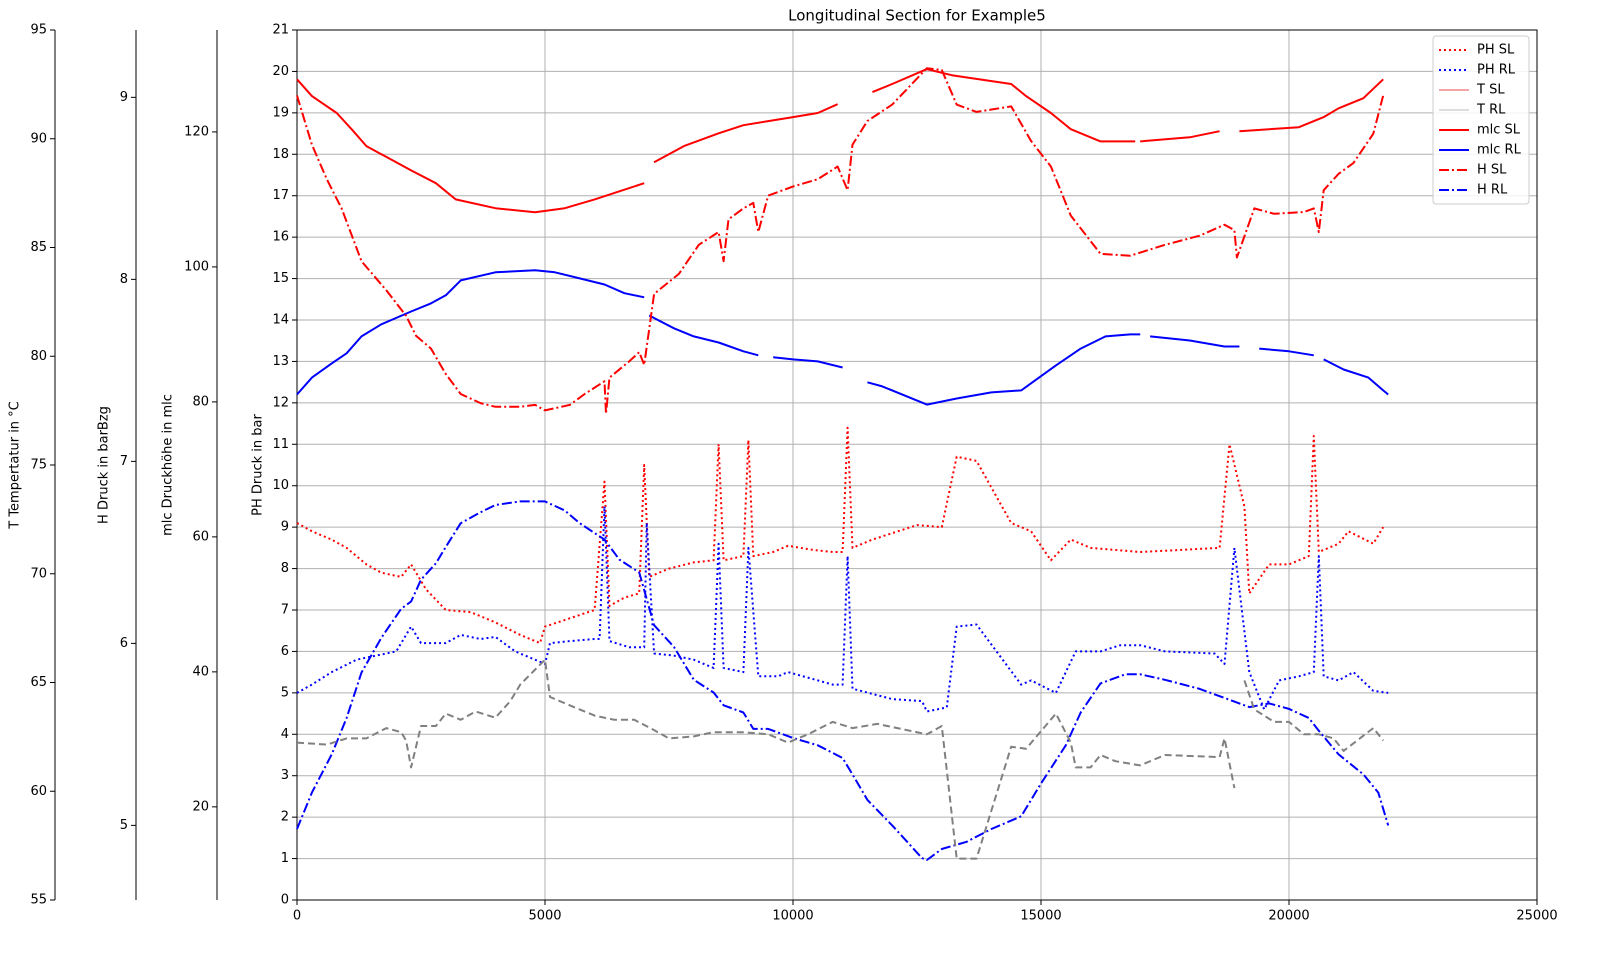 This screenshot has height=964, width=1621. Describe the element at coordinates (38, 138) in the screenshot. I see `y-tick-label: 90` at that location.